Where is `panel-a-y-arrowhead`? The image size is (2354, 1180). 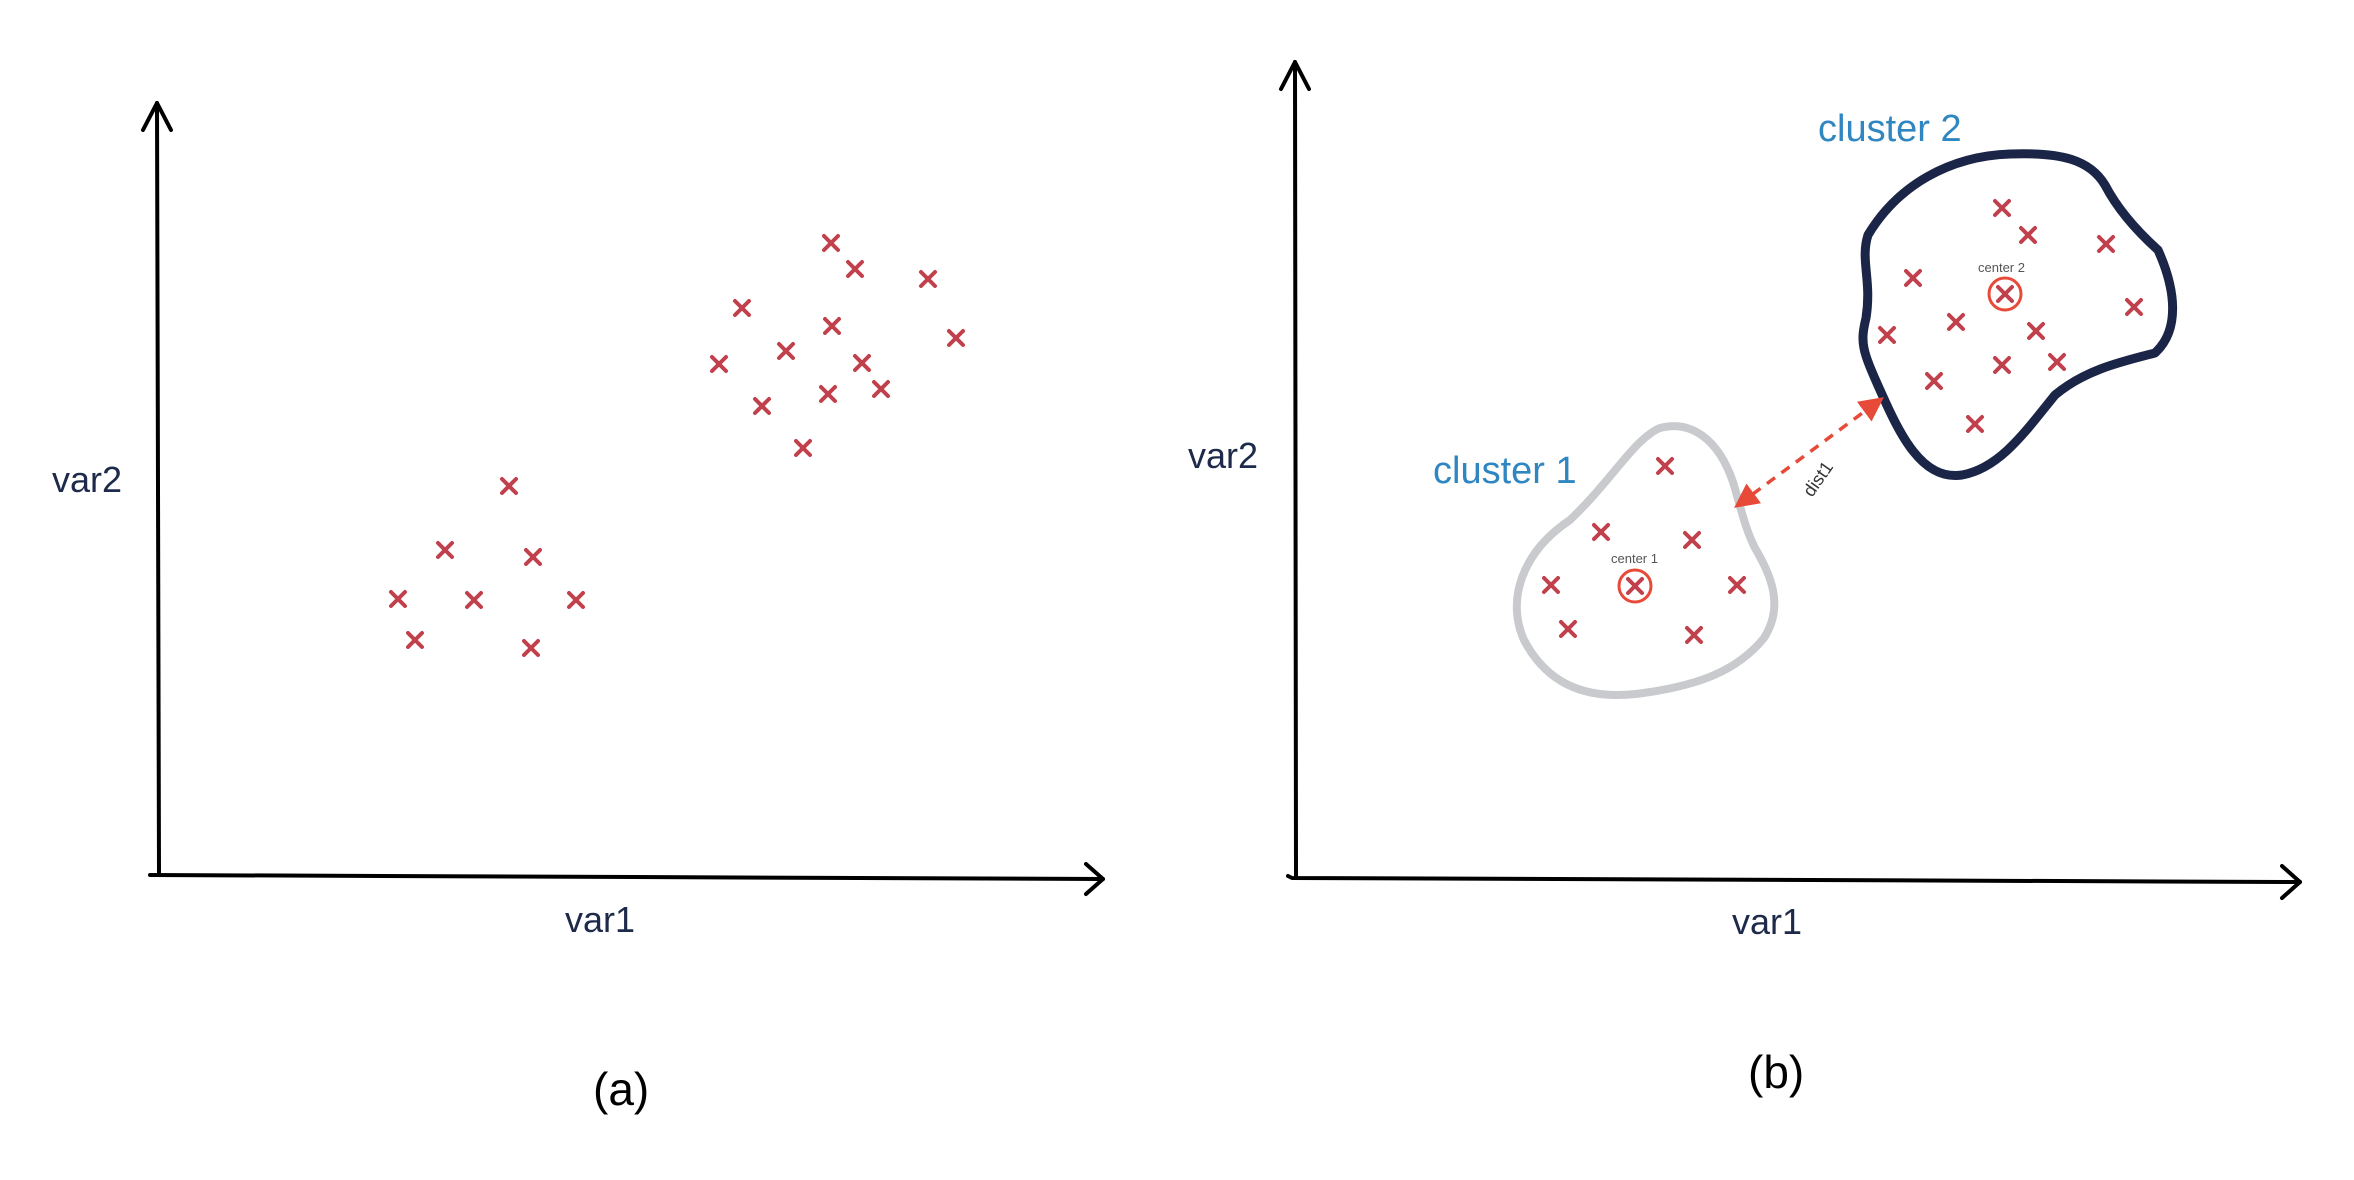 panel-a-y-arrowhead is located at coordinates (157, 116).